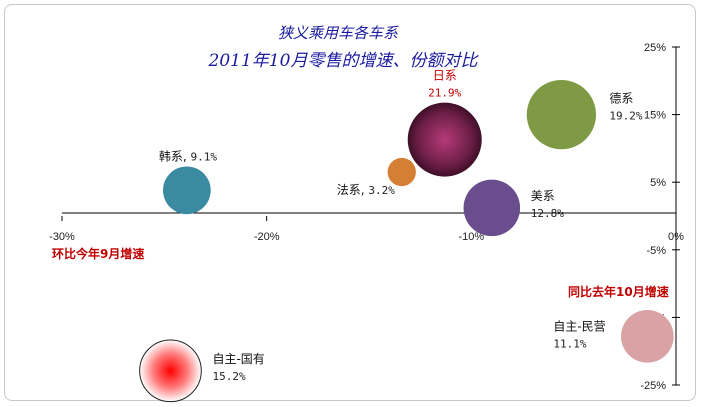 This screenshot has height=407, width=702. I want to click on bubble-法系, so click(401, 172).